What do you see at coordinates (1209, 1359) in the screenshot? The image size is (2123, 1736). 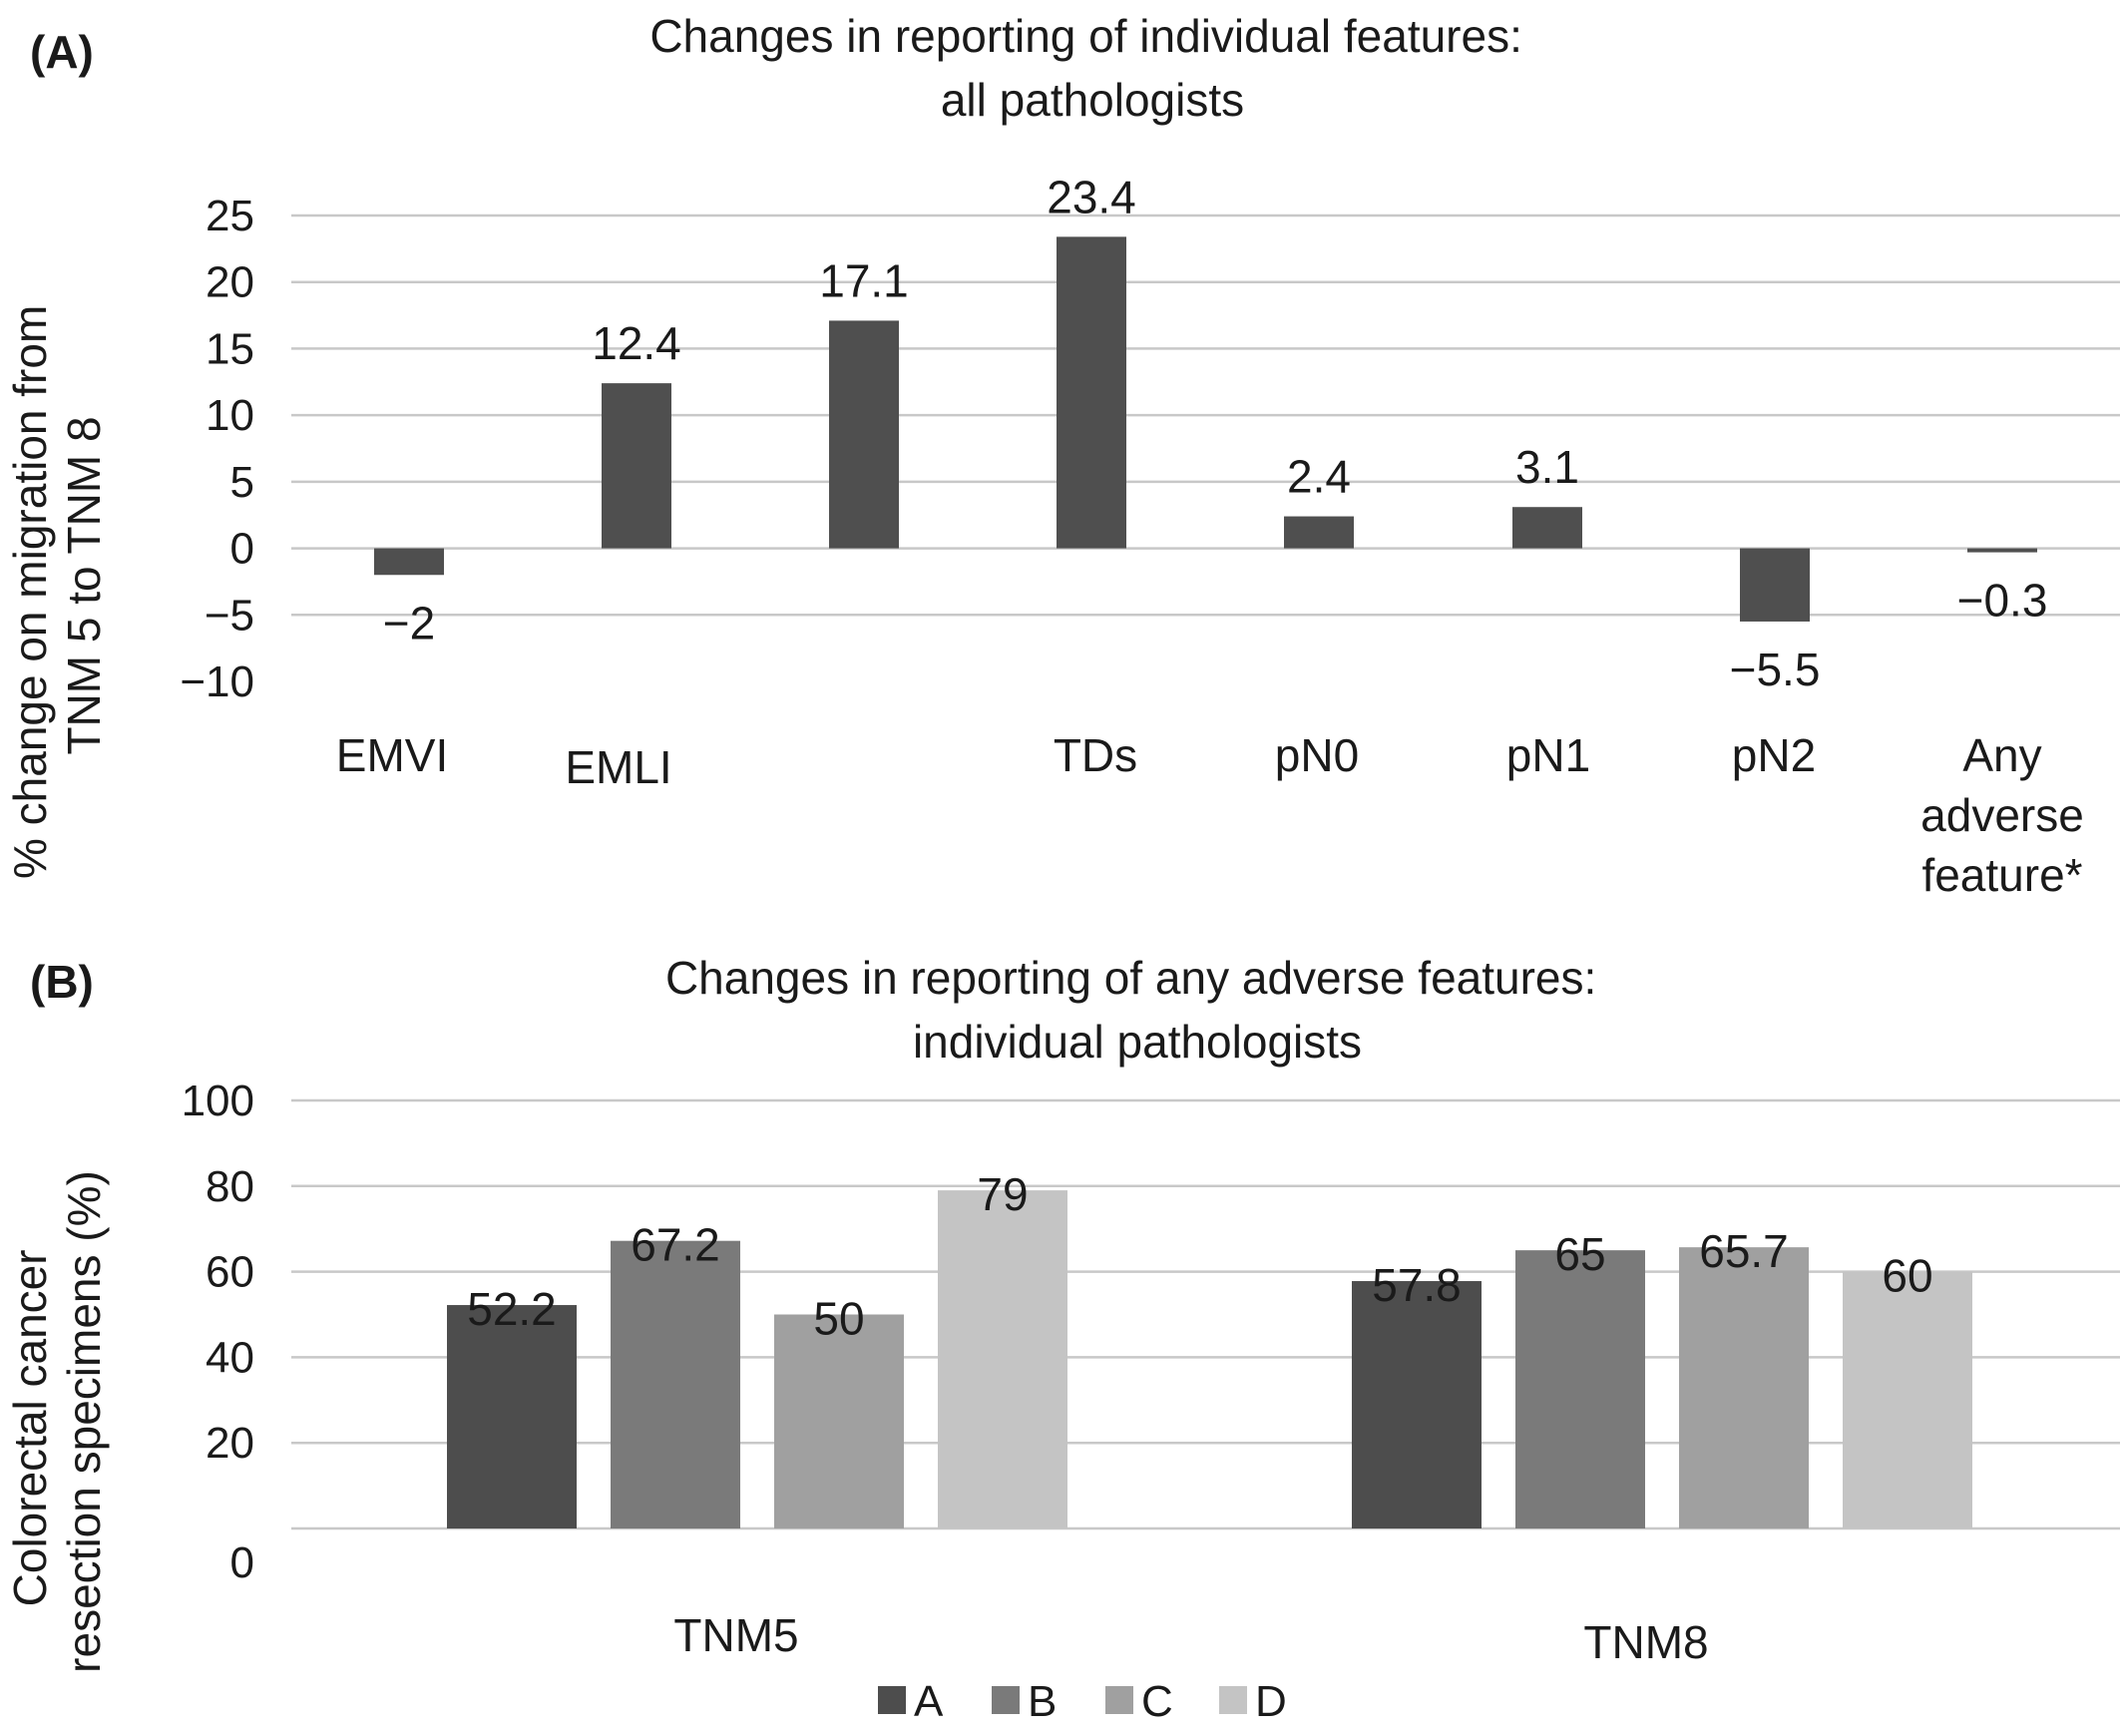 I see `panel-b-bars` at bounding box center [1209, 1359].